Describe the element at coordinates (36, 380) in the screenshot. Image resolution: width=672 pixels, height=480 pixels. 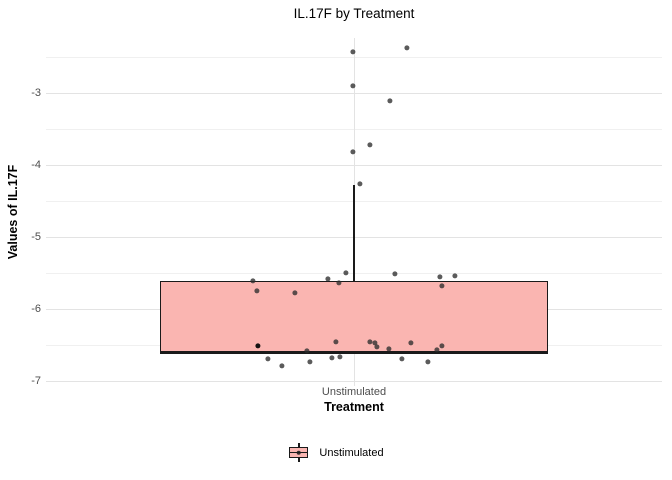
I see `y-tick-label: -7` at that location.